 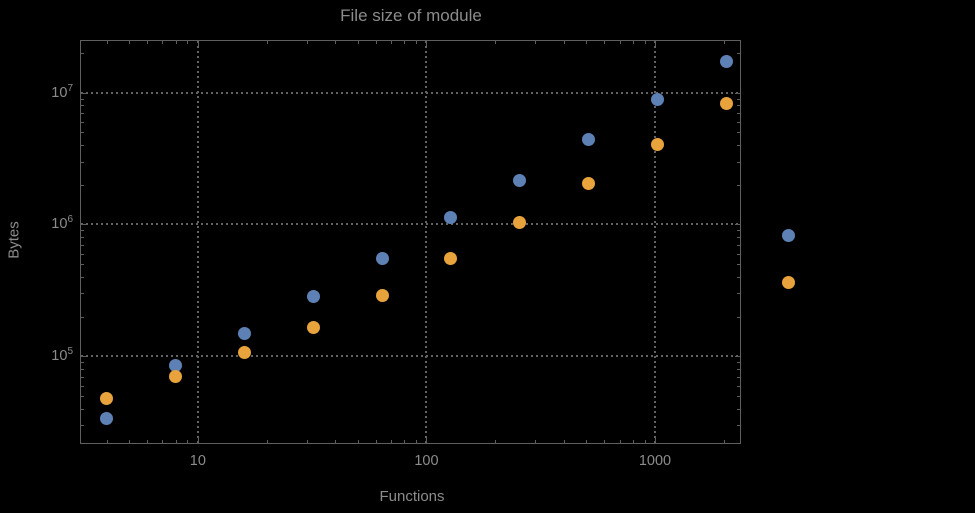 I want to click on tick-label-exponent: 7, so click(x=70, y=88).